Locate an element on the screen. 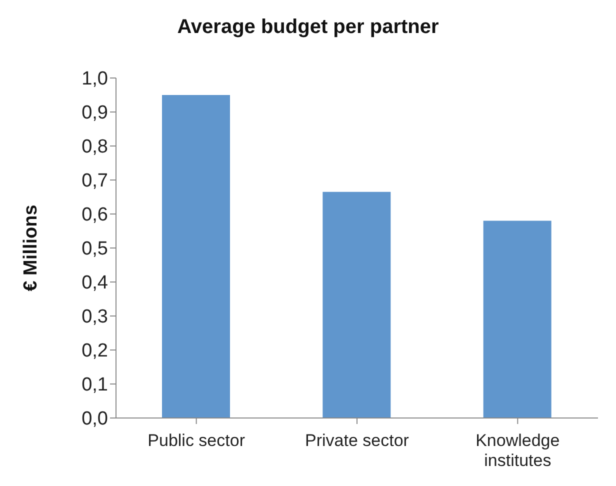  y-tick-label: 0,3 is located at coordinates (95, 317).